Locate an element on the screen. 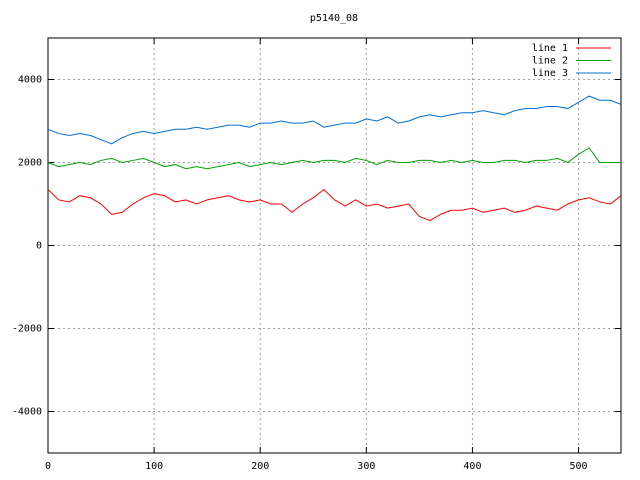 The height and width of the screenshot is (480, 640). x-tick-label: 500 is located at coordinates (579, 466).